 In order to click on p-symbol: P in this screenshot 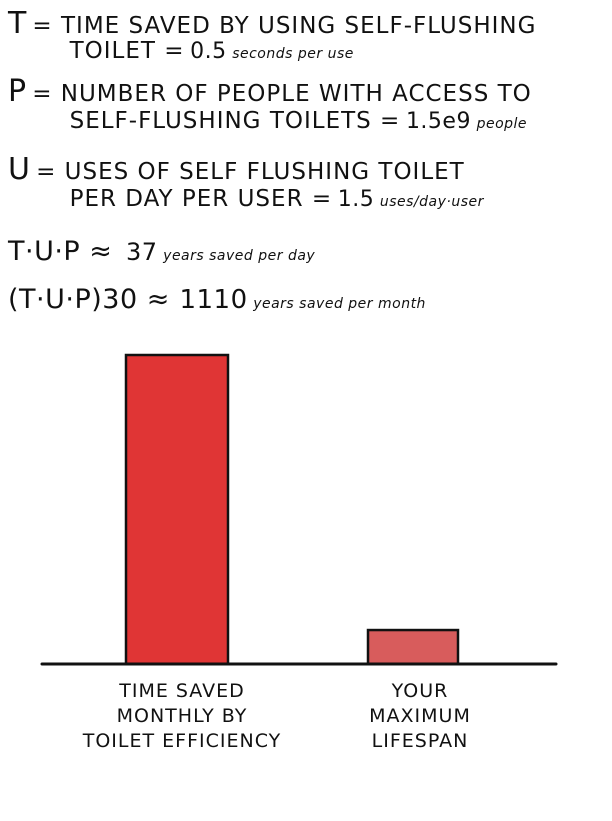, I will do `click(17, 91)`.